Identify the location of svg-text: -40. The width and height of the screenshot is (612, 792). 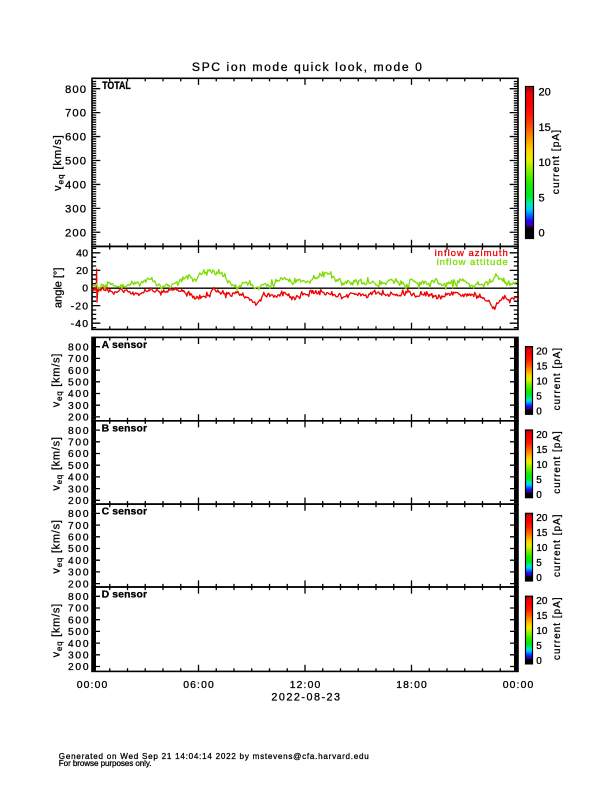
(80, 324).